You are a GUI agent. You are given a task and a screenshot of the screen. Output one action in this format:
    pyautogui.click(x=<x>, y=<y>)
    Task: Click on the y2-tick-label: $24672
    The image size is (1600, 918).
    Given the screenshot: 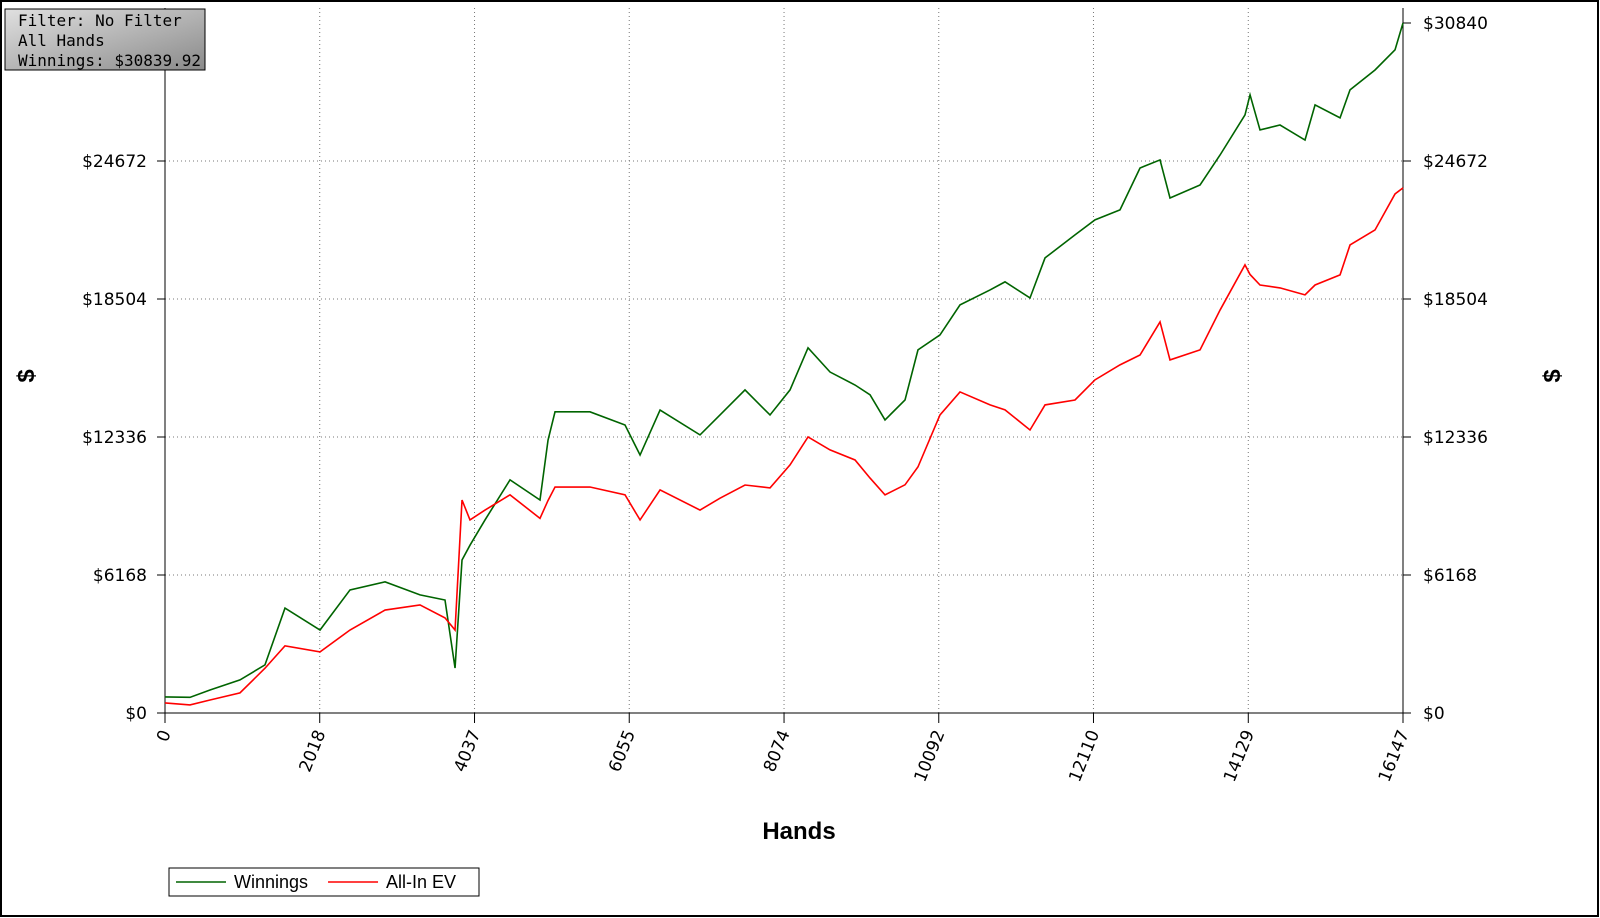 What is the action you would take?
    pyautogui.click(x=1455, y=162)
    